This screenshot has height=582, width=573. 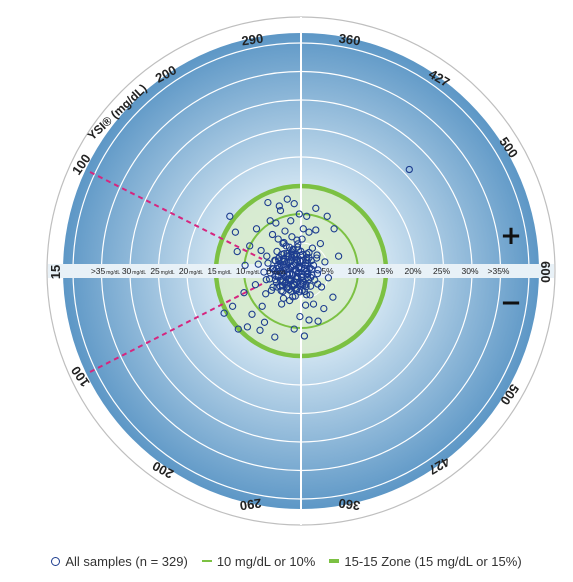 What do you see at coordinates (412, 271) in the screenshot?
I see `x-tick-right: 20%` at bounding box center [412, 271].